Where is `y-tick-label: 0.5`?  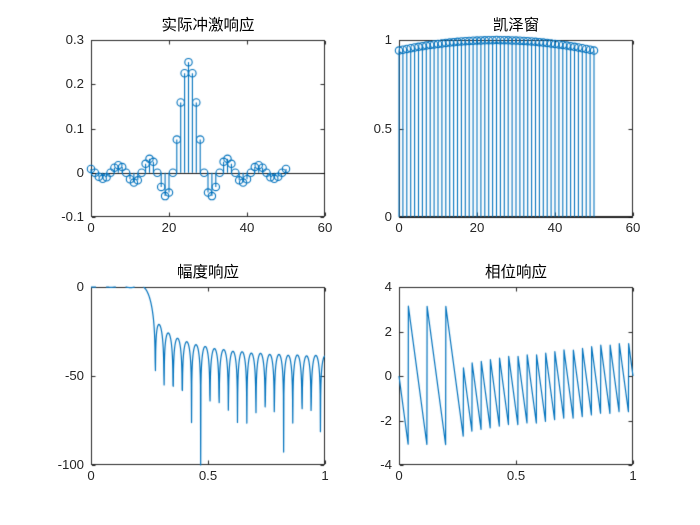 y-tick-label: 0.5 is located at coordinates (382, 128).